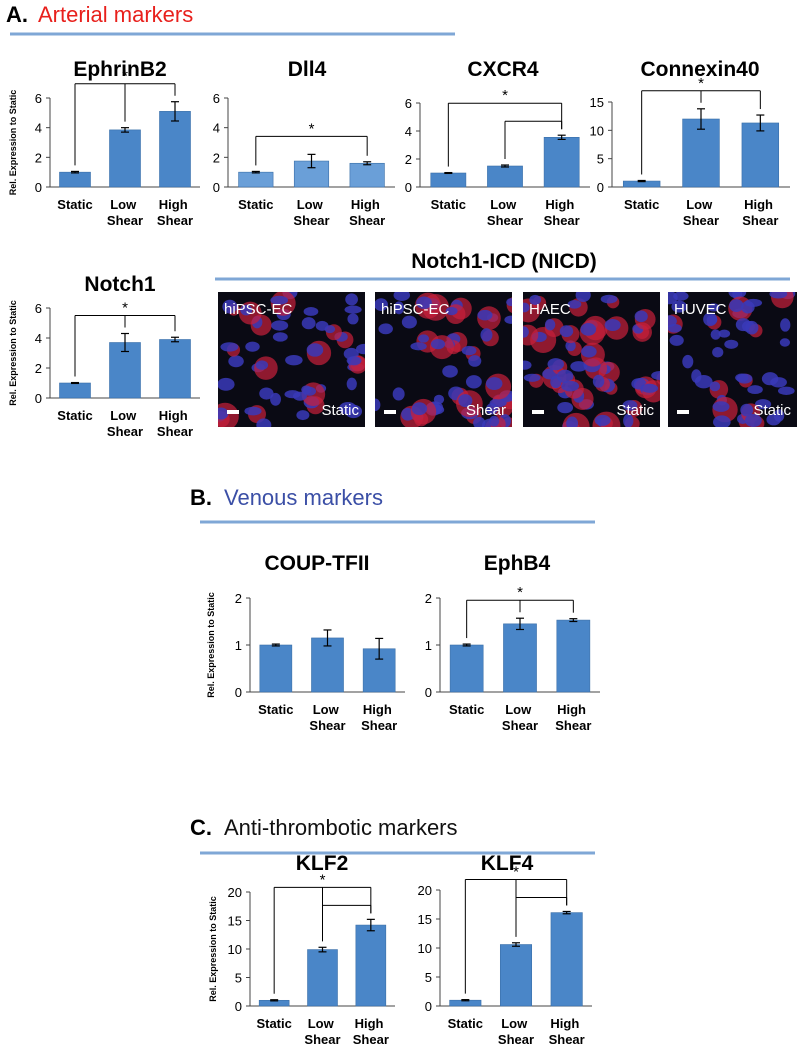 This screenshot has width=799, height=1050. Describe the element at coordinates (317, 563) in the screenshot. I see `chart-title: COUP-TFII` at that location.